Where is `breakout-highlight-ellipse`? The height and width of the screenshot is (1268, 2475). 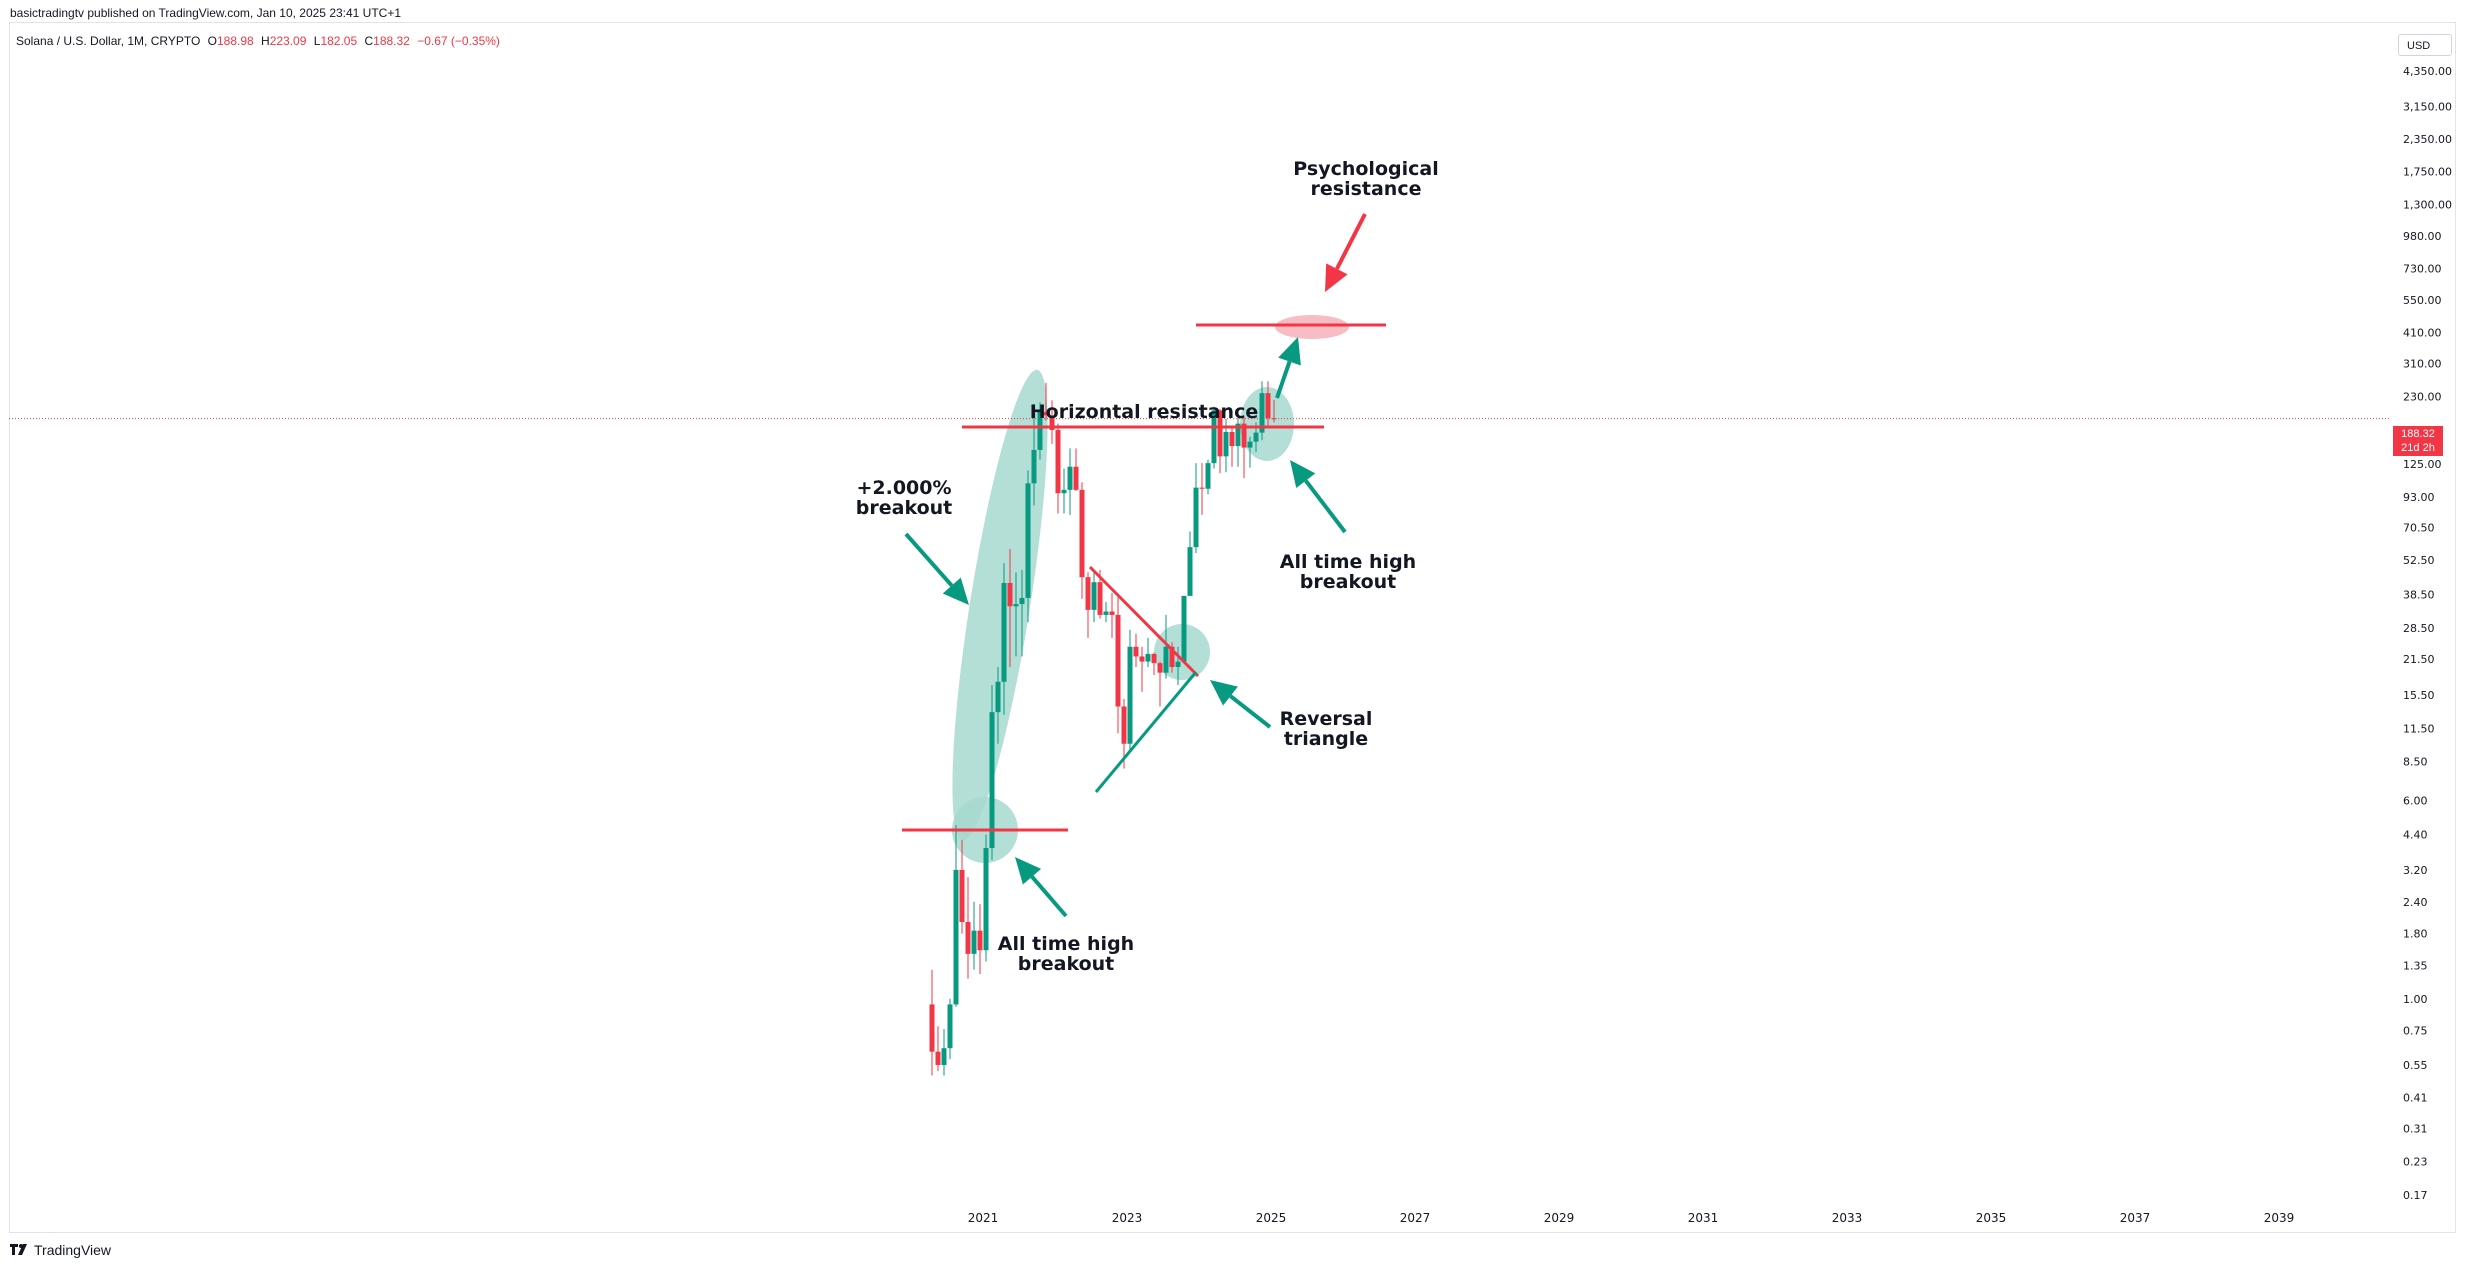
breakout-highlight-ellipse is located at coordinates (1000, 605).